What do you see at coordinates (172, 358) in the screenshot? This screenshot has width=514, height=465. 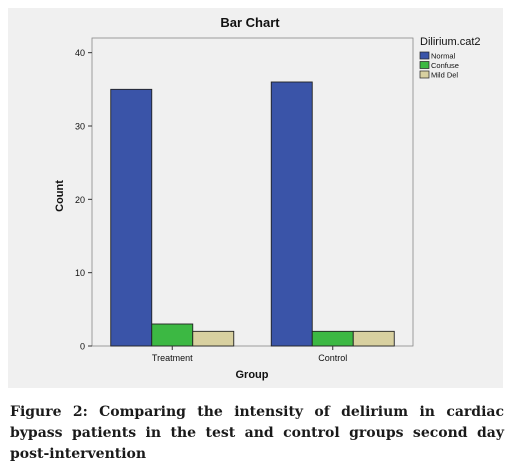 I see `x-tick-label: Treatment` at bounding box center [172, 358].